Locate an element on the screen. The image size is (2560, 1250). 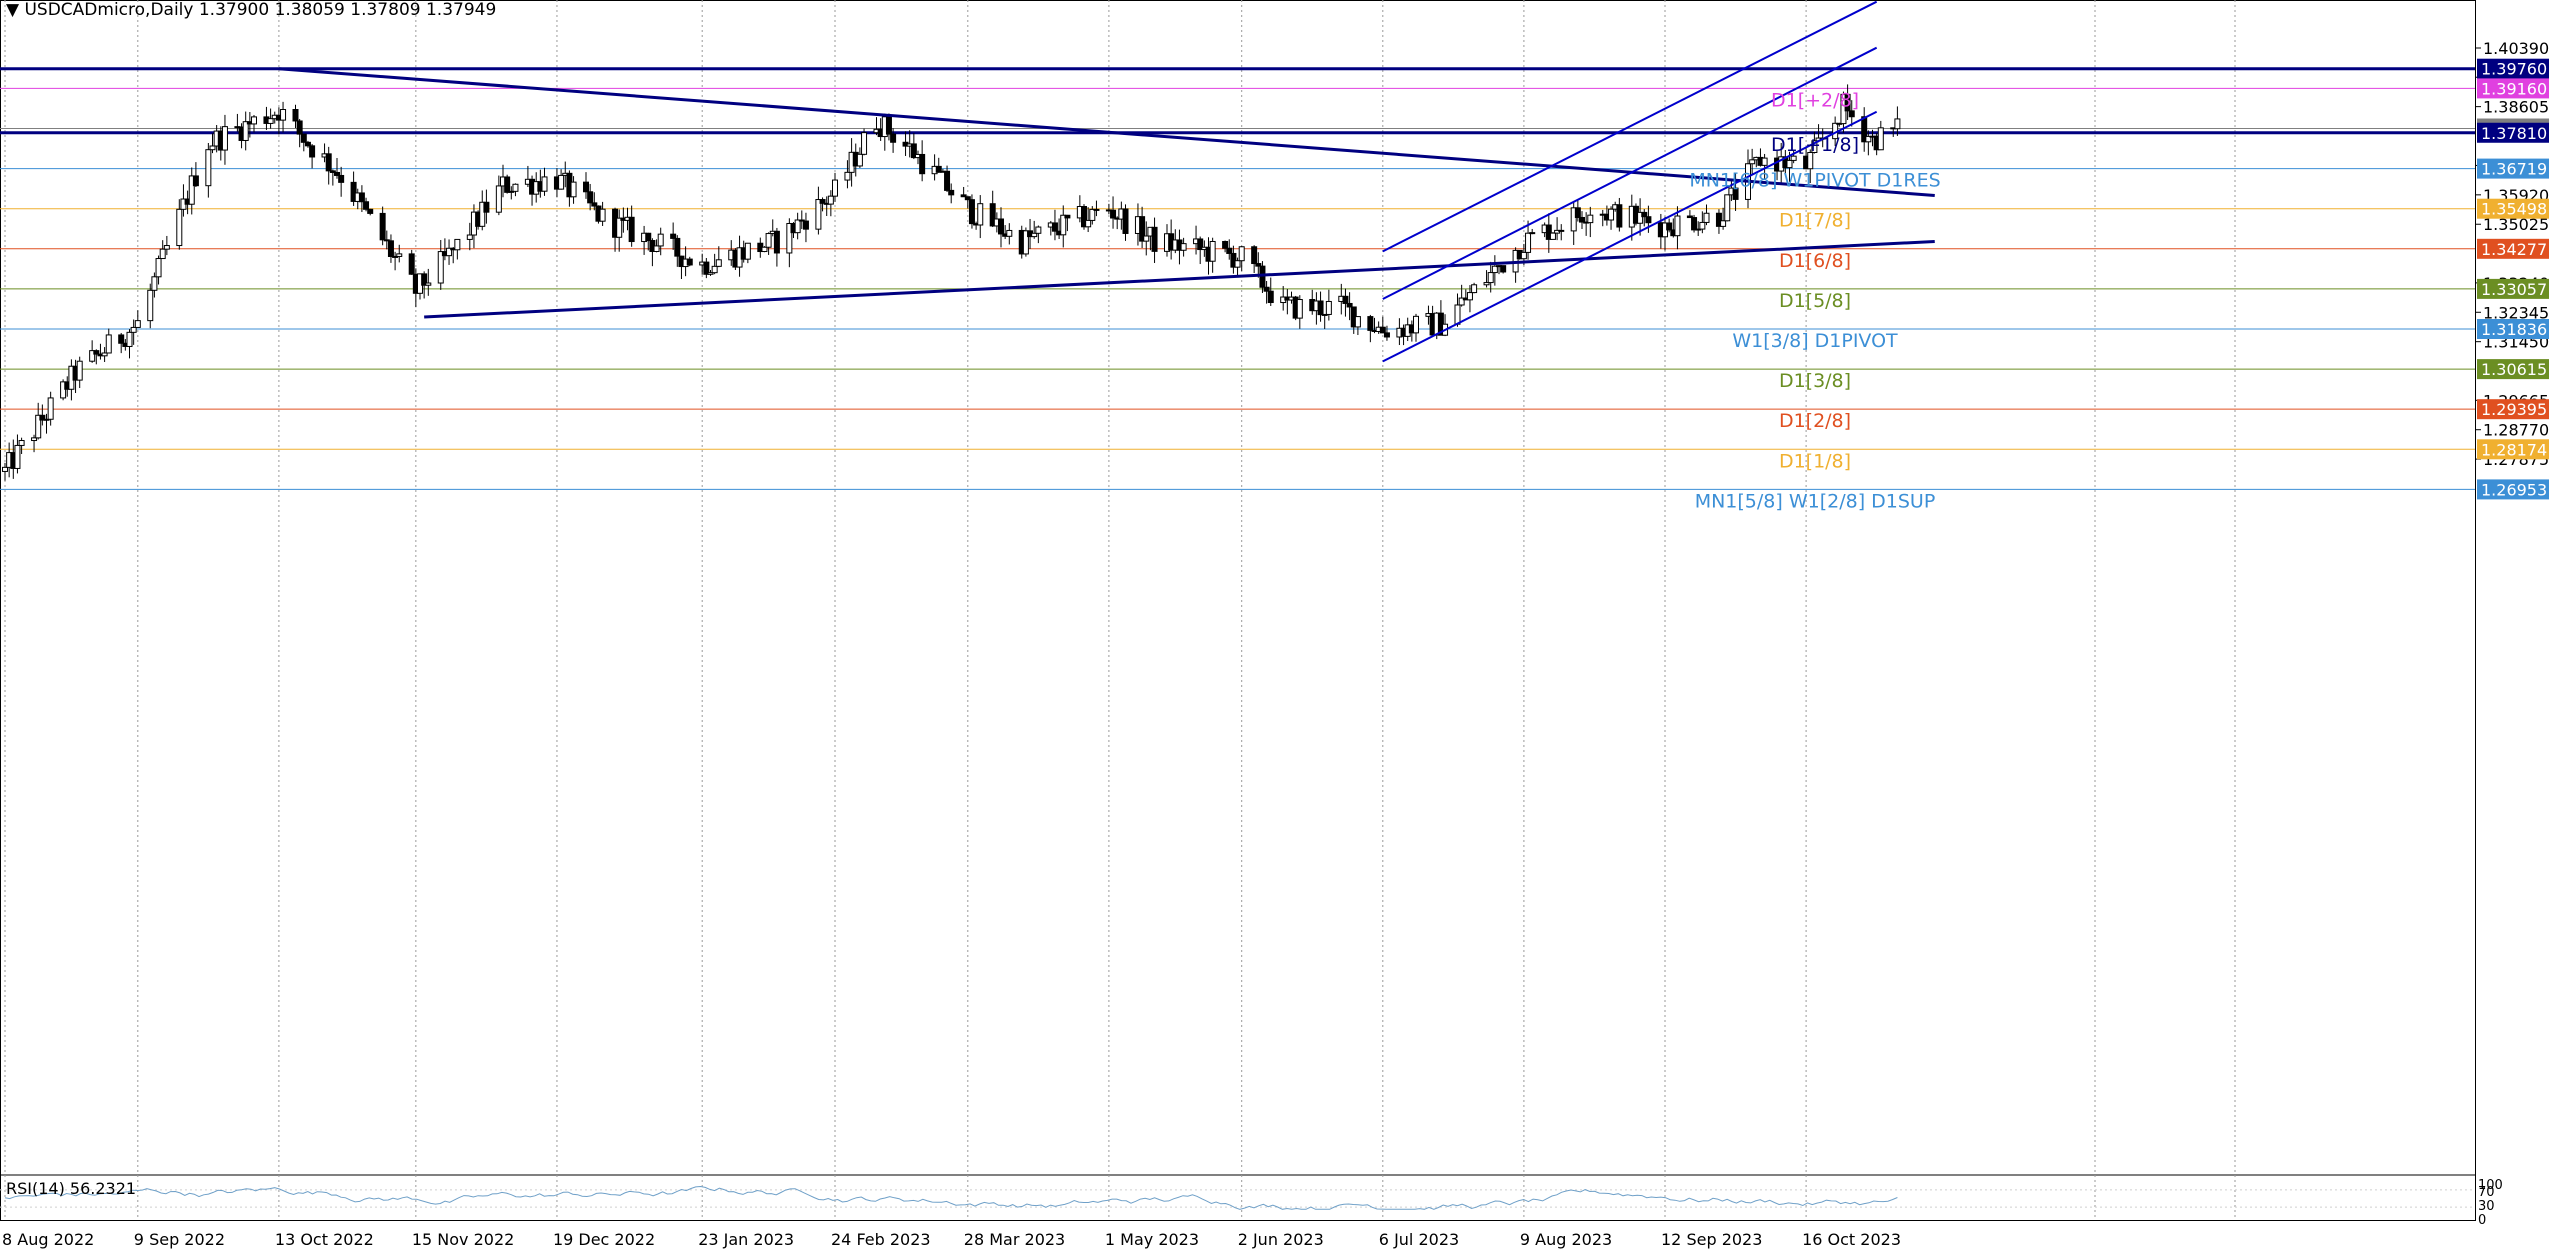
price-tag-label: 1.36719 is located at coordinates (2514, 169).